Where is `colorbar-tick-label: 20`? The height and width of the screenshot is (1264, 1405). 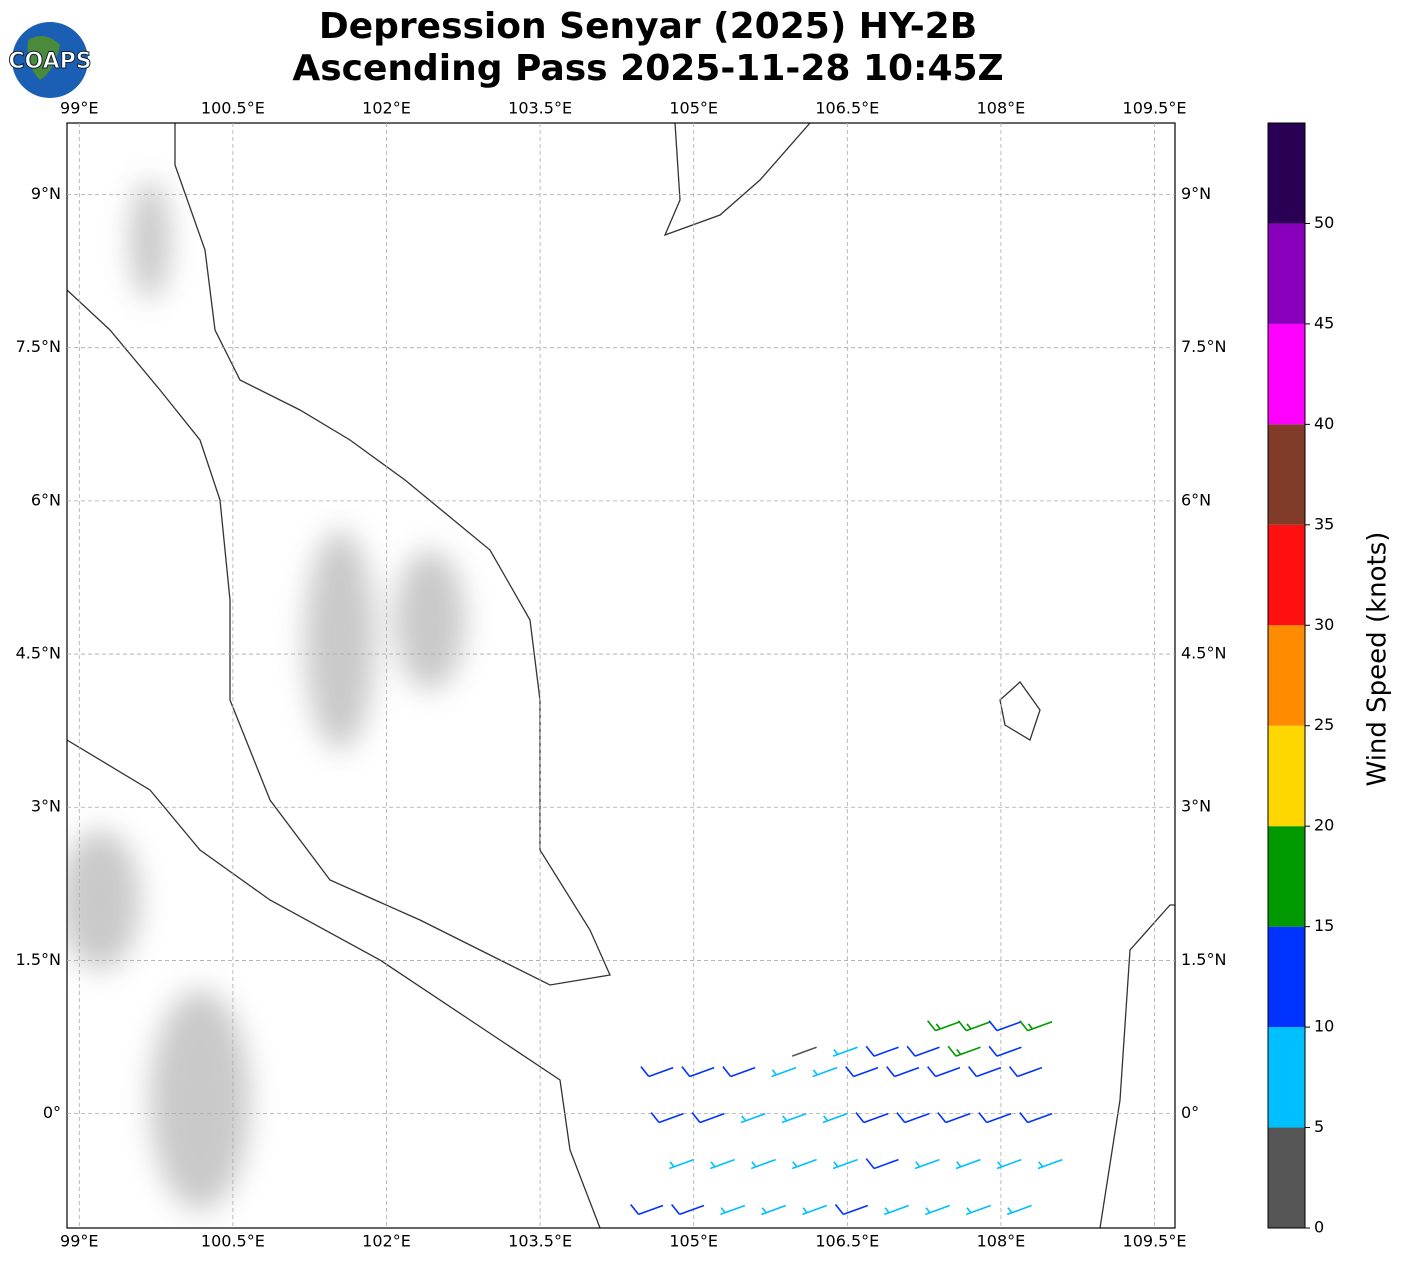
colorbar-tick-label: 20 is located at coordinates (1324, 825).